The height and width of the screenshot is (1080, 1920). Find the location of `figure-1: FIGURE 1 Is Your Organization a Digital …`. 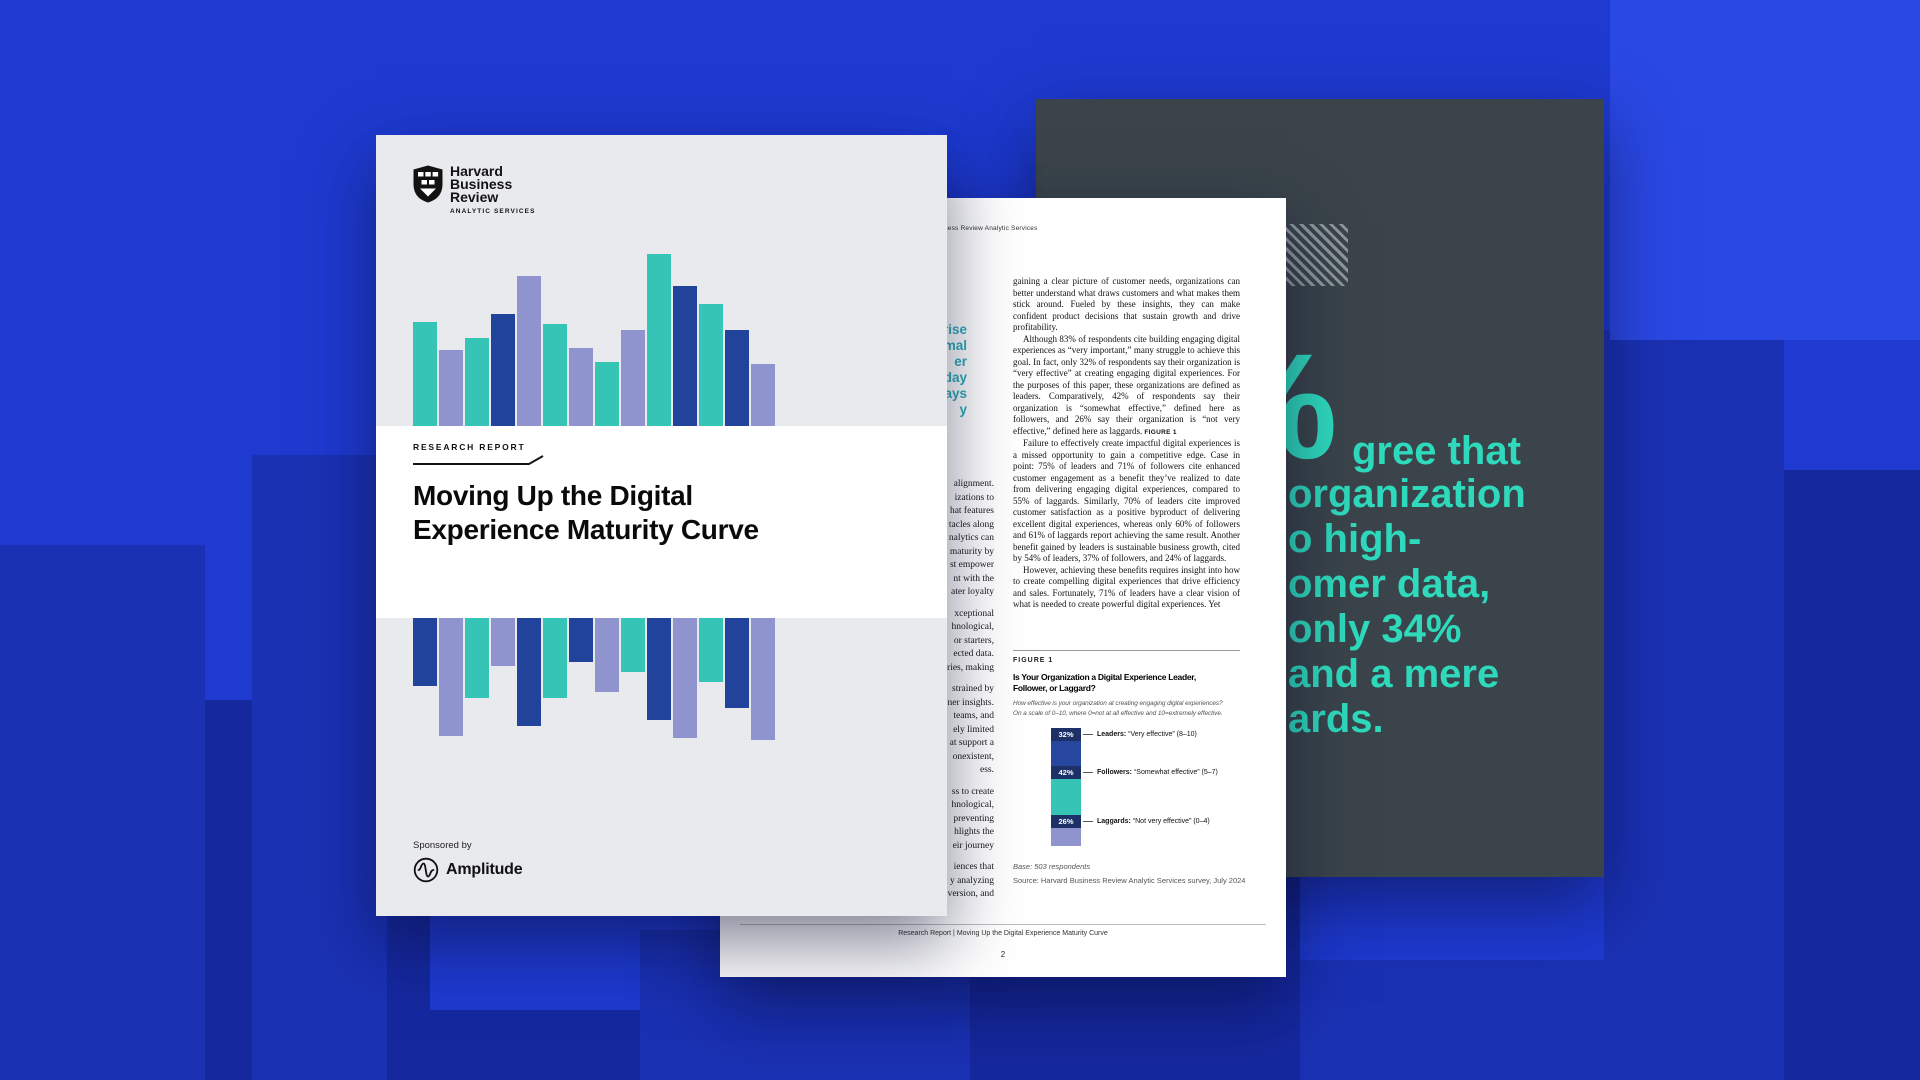

figure-1: FIGURE 1 Is Your Organization a Digital … is located at coordinates (1130, 767).